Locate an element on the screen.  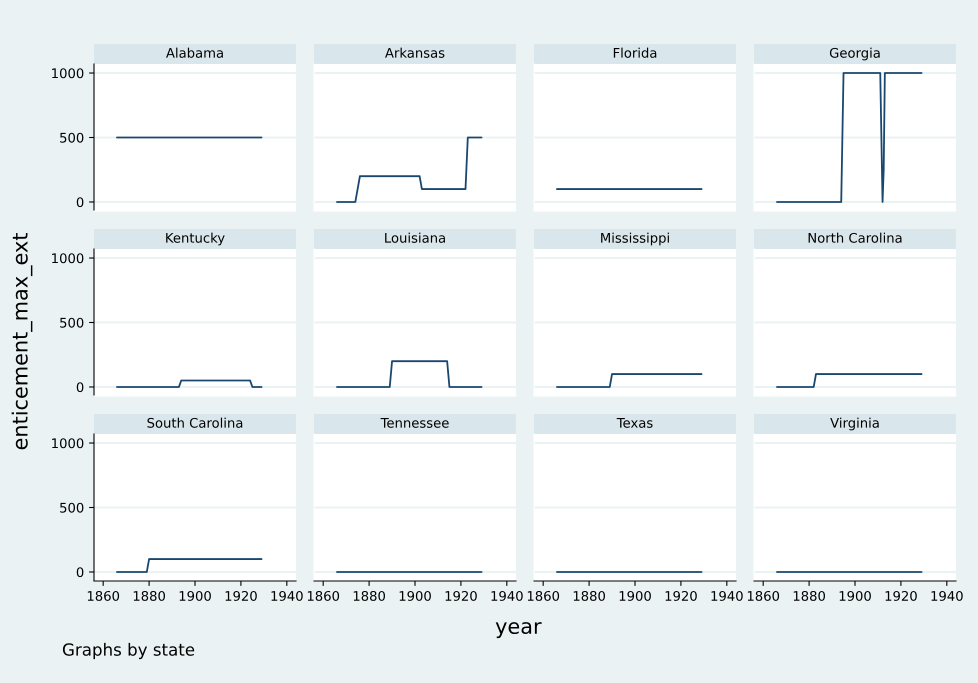
chart-title: Arkansas is located at coordinates (414, 53).